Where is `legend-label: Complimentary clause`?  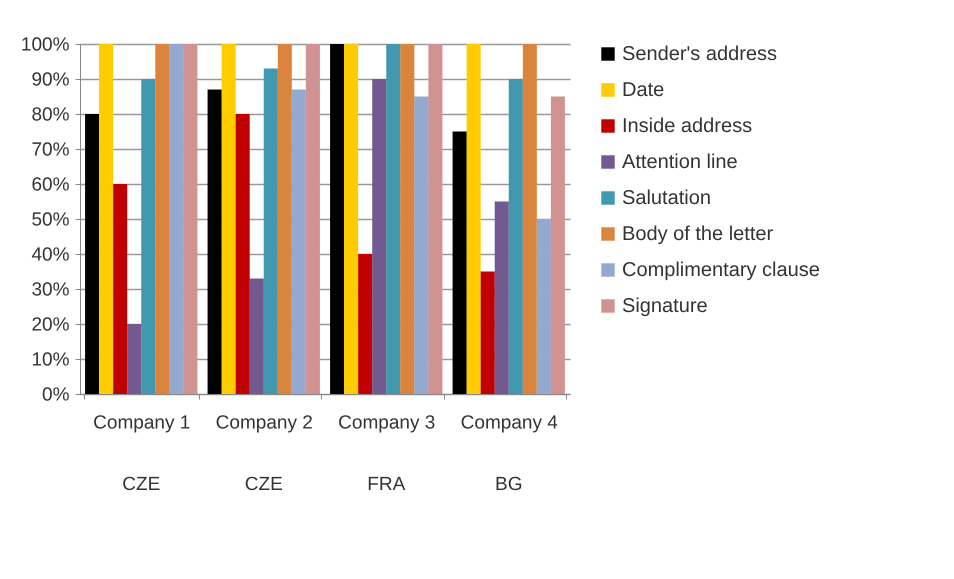
legend-label: Complimentary clause is located at coordinates (721, 270).